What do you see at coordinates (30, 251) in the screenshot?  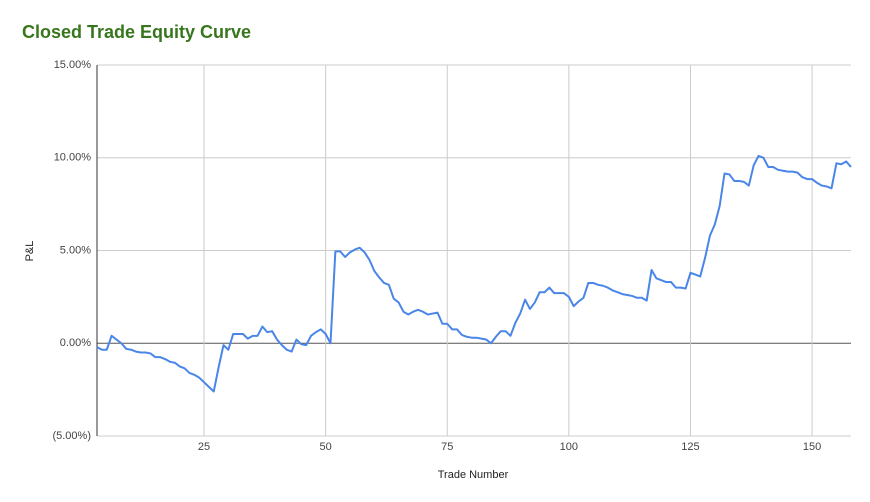 I see `y-axis-title: P&L` at bounding box center [30, 251].